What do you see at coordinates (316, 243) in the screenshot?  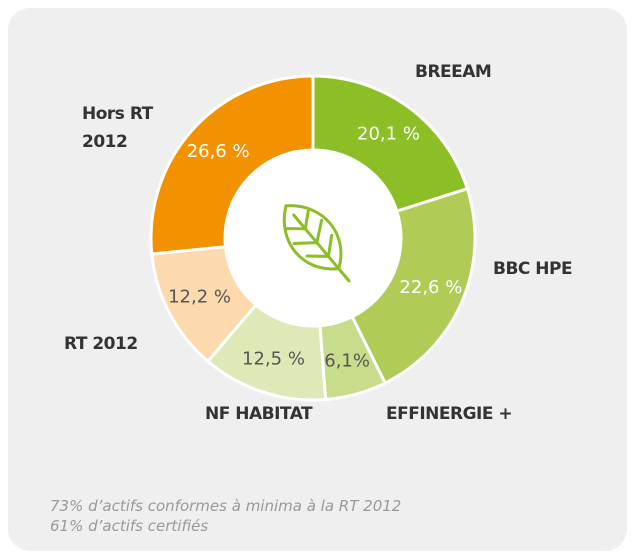 I see `leaf-icon` at bounding box center [316, 243].